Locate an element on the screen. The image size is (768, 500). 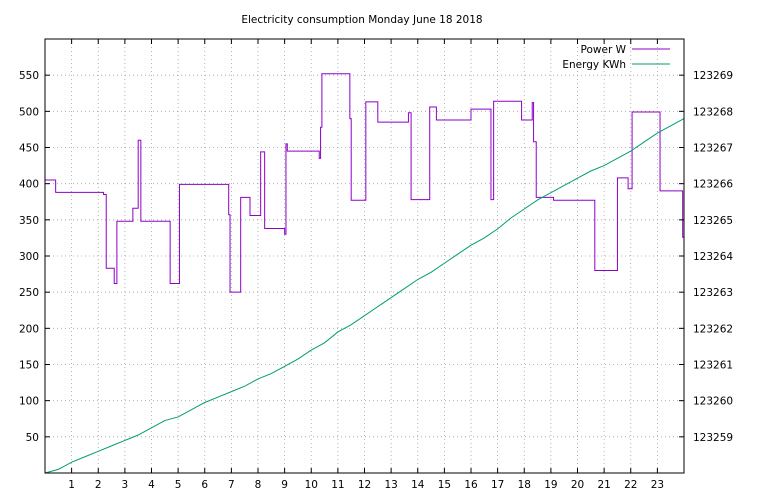
y2-tick-label: 123260 is located at coordinates (713, 402).